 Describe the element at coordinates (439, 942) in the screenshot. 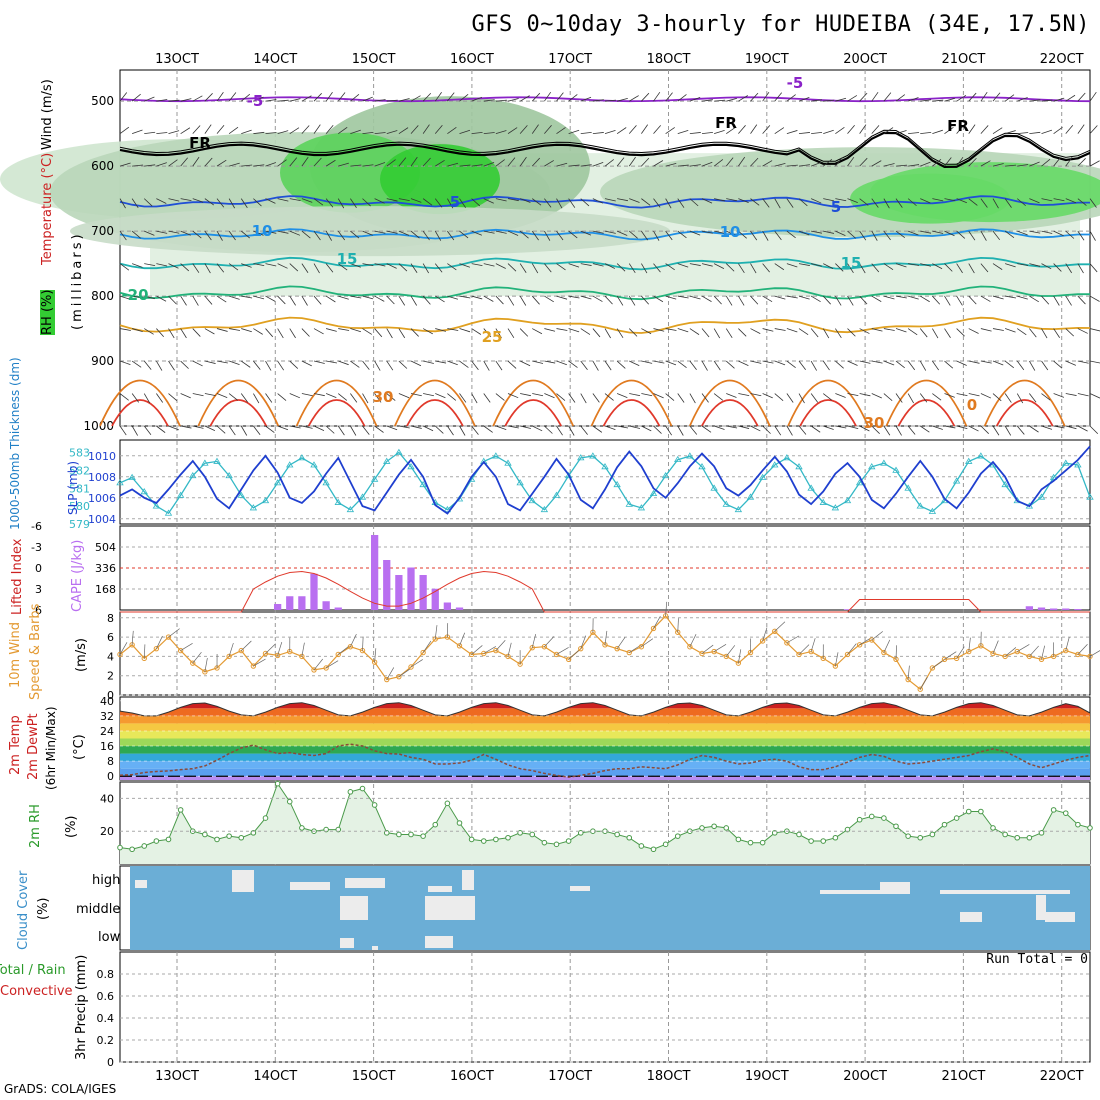

I see `cloud-block` at that location.